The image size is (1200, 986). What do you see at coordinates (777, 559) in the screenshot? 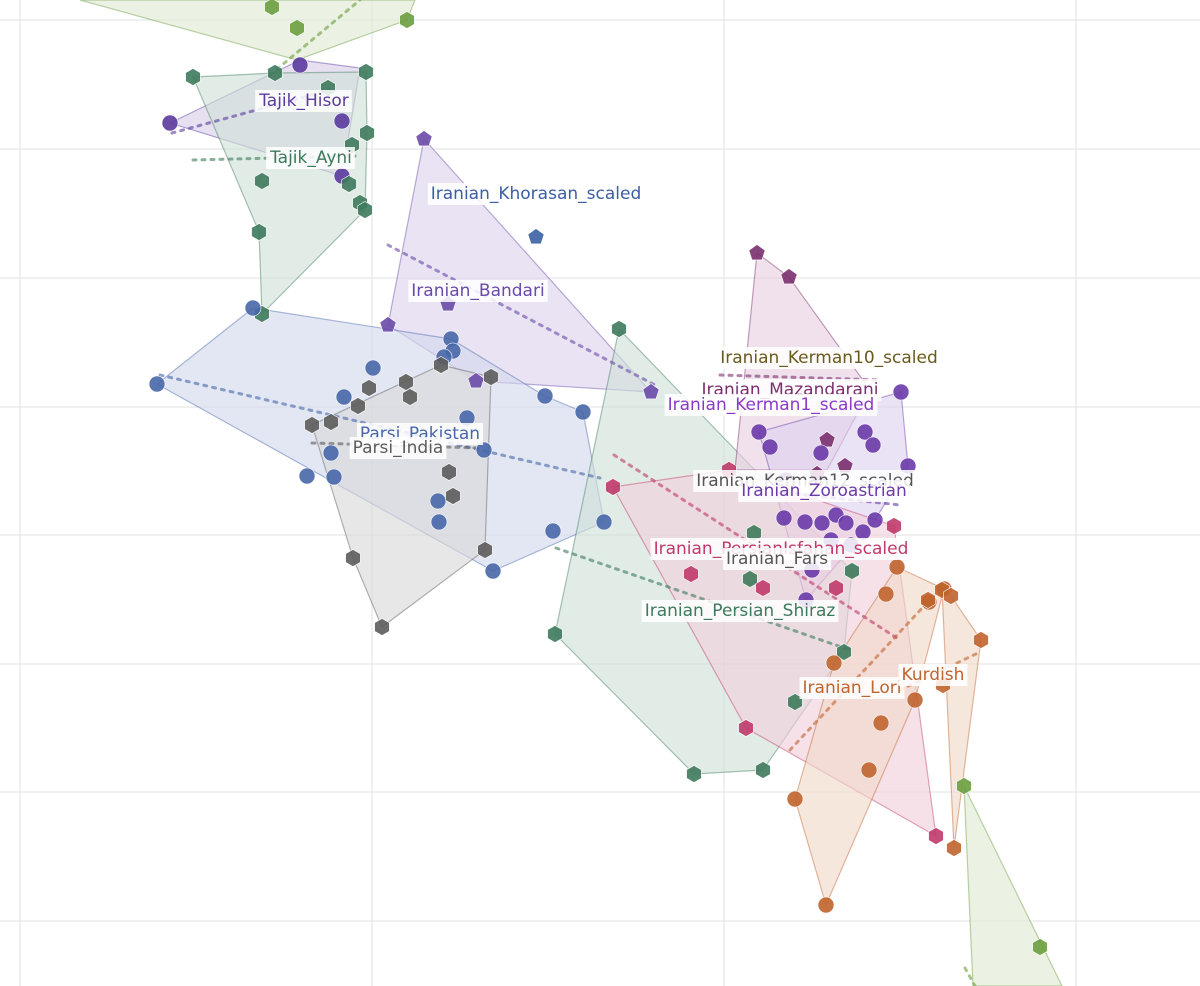
I see `label-bg-iranian-fars` at bounding box center [777, 559].